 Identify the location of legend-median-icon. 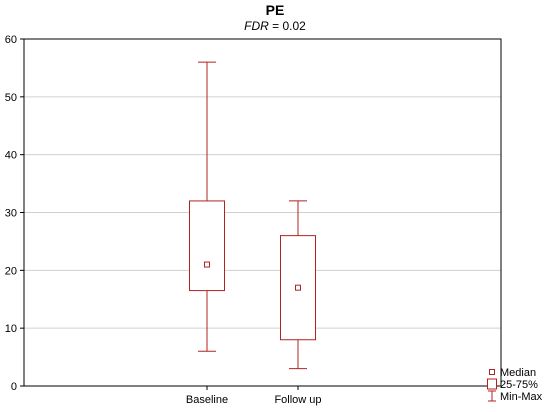
(492, 372).